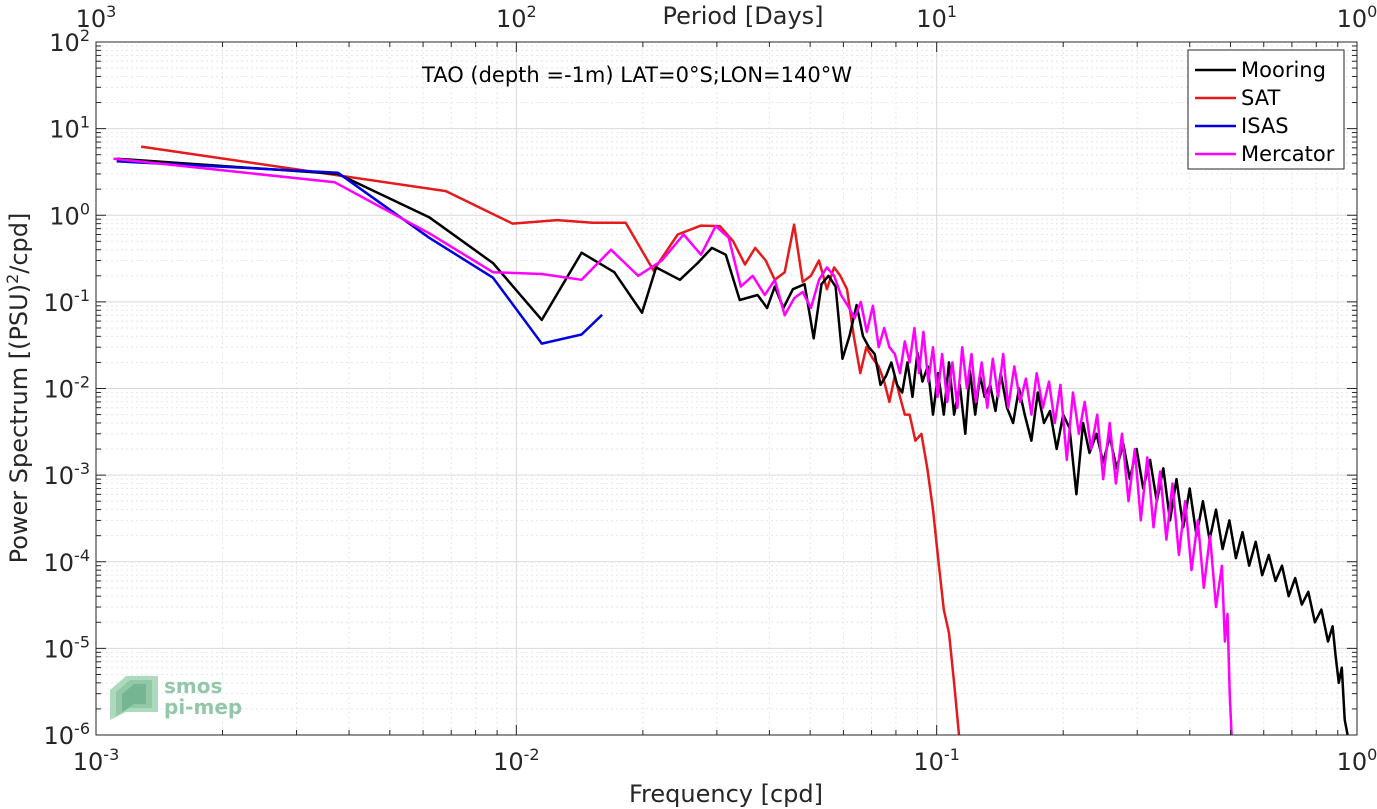  What do you see at coordinates (636, 75) in the screenshot?
I see `chart-title: TAO (depth =-1m) LAT=0°S;LON=140°W` at bounding box center [636, 75].